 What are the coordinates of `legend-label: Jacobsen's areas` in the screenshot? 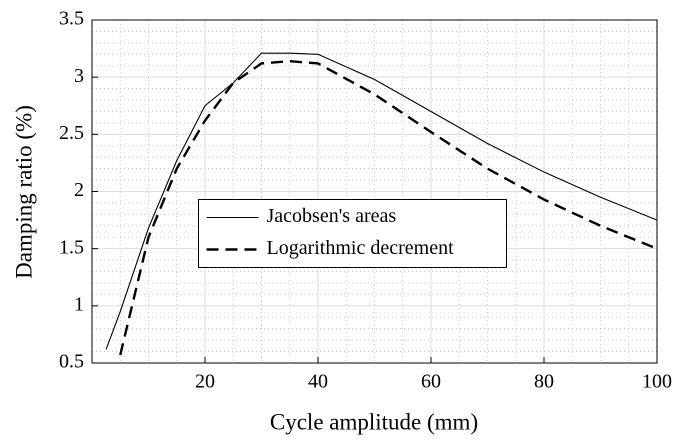 It's located at (332, 216).